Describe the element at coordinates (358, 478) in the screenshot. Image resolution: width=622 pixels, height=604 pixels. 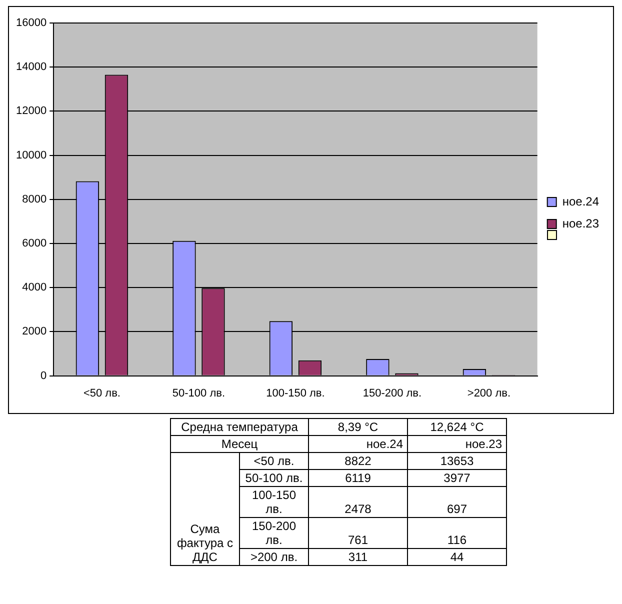
I see `text: 6119` at that location.